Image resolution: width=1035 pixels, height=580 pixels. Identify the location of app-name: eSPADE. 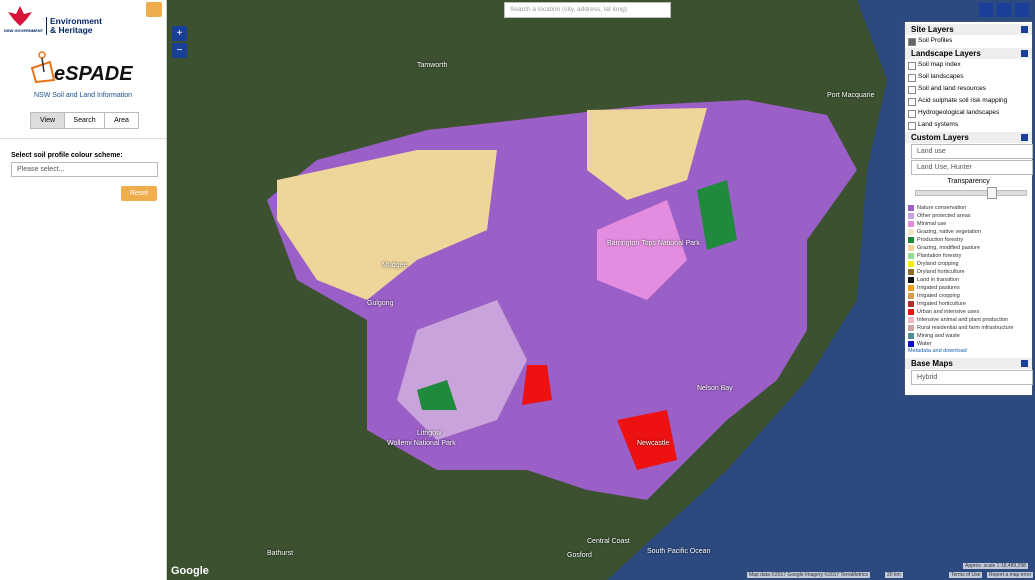
(93, 74).